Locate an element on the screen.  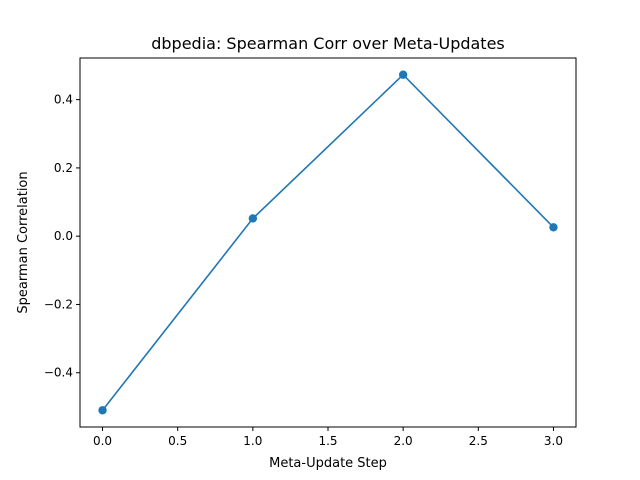
y-axis: −0.4 −0.2 0.0 0.2 0.4 is located at coordinates (62, 236).